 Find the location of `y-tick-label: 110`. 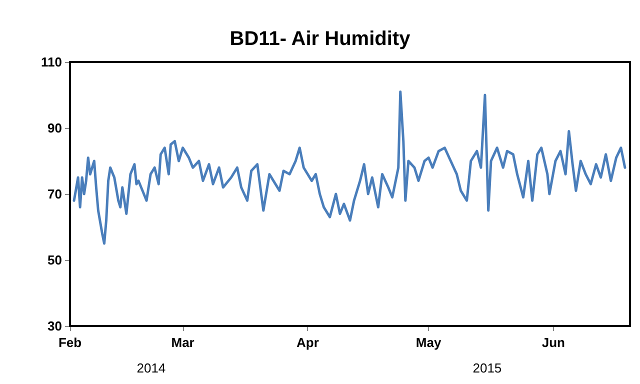

y-tick-label: 110 is located at coordinates (51, 62).